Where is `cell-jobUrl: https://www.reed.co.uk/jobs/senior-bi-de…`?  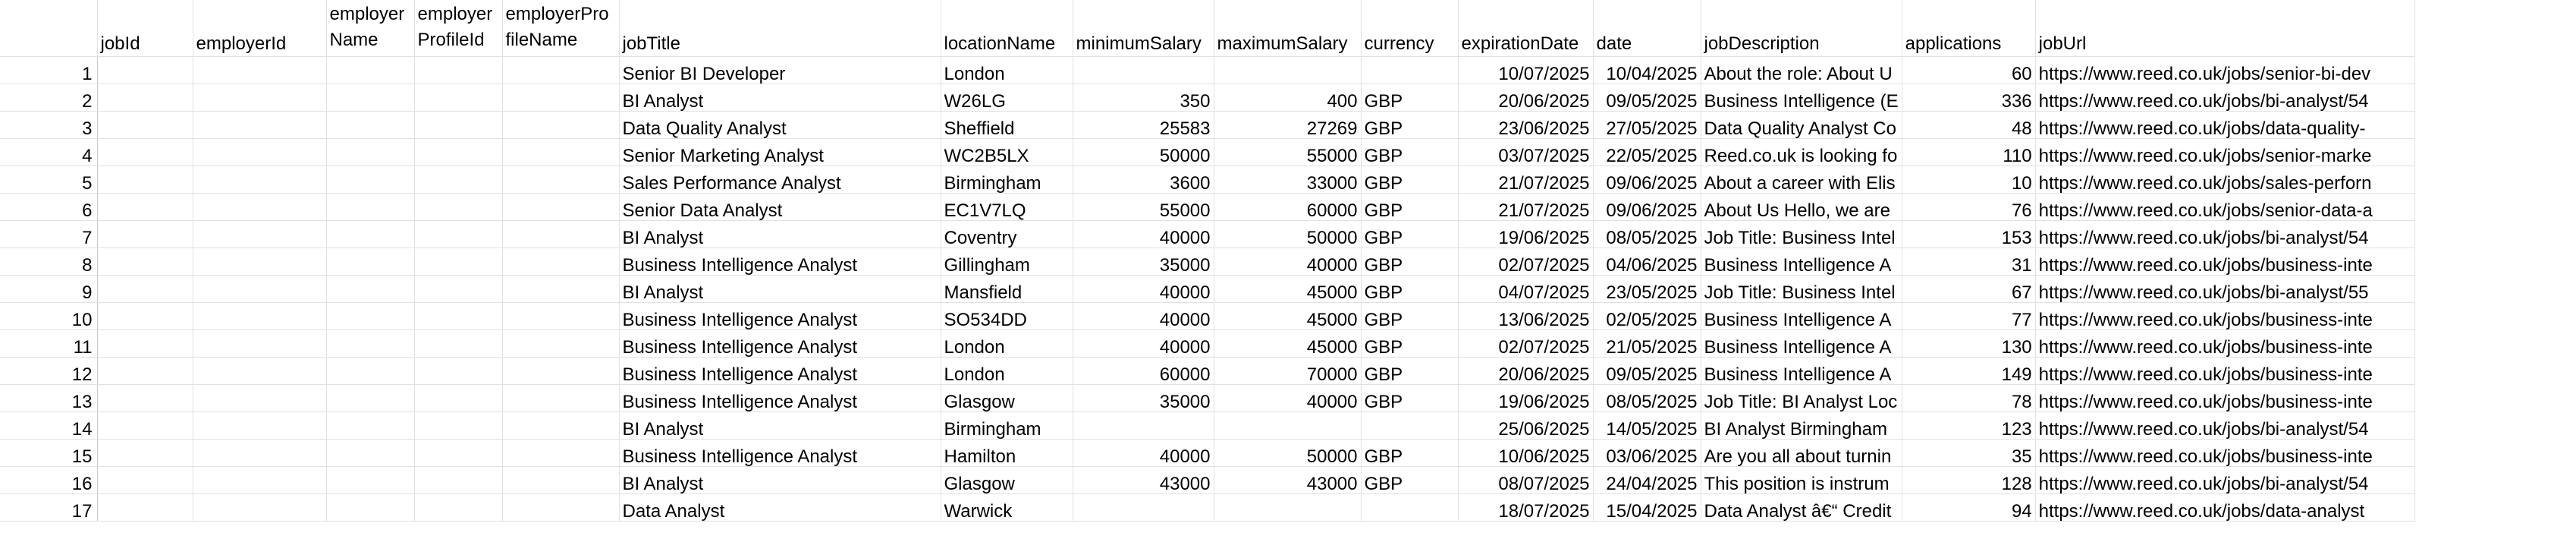
cell-jobUrl: https://www.reed.co.uk/jobs/senior-bi-de… is located at coordinates (2225, 70).